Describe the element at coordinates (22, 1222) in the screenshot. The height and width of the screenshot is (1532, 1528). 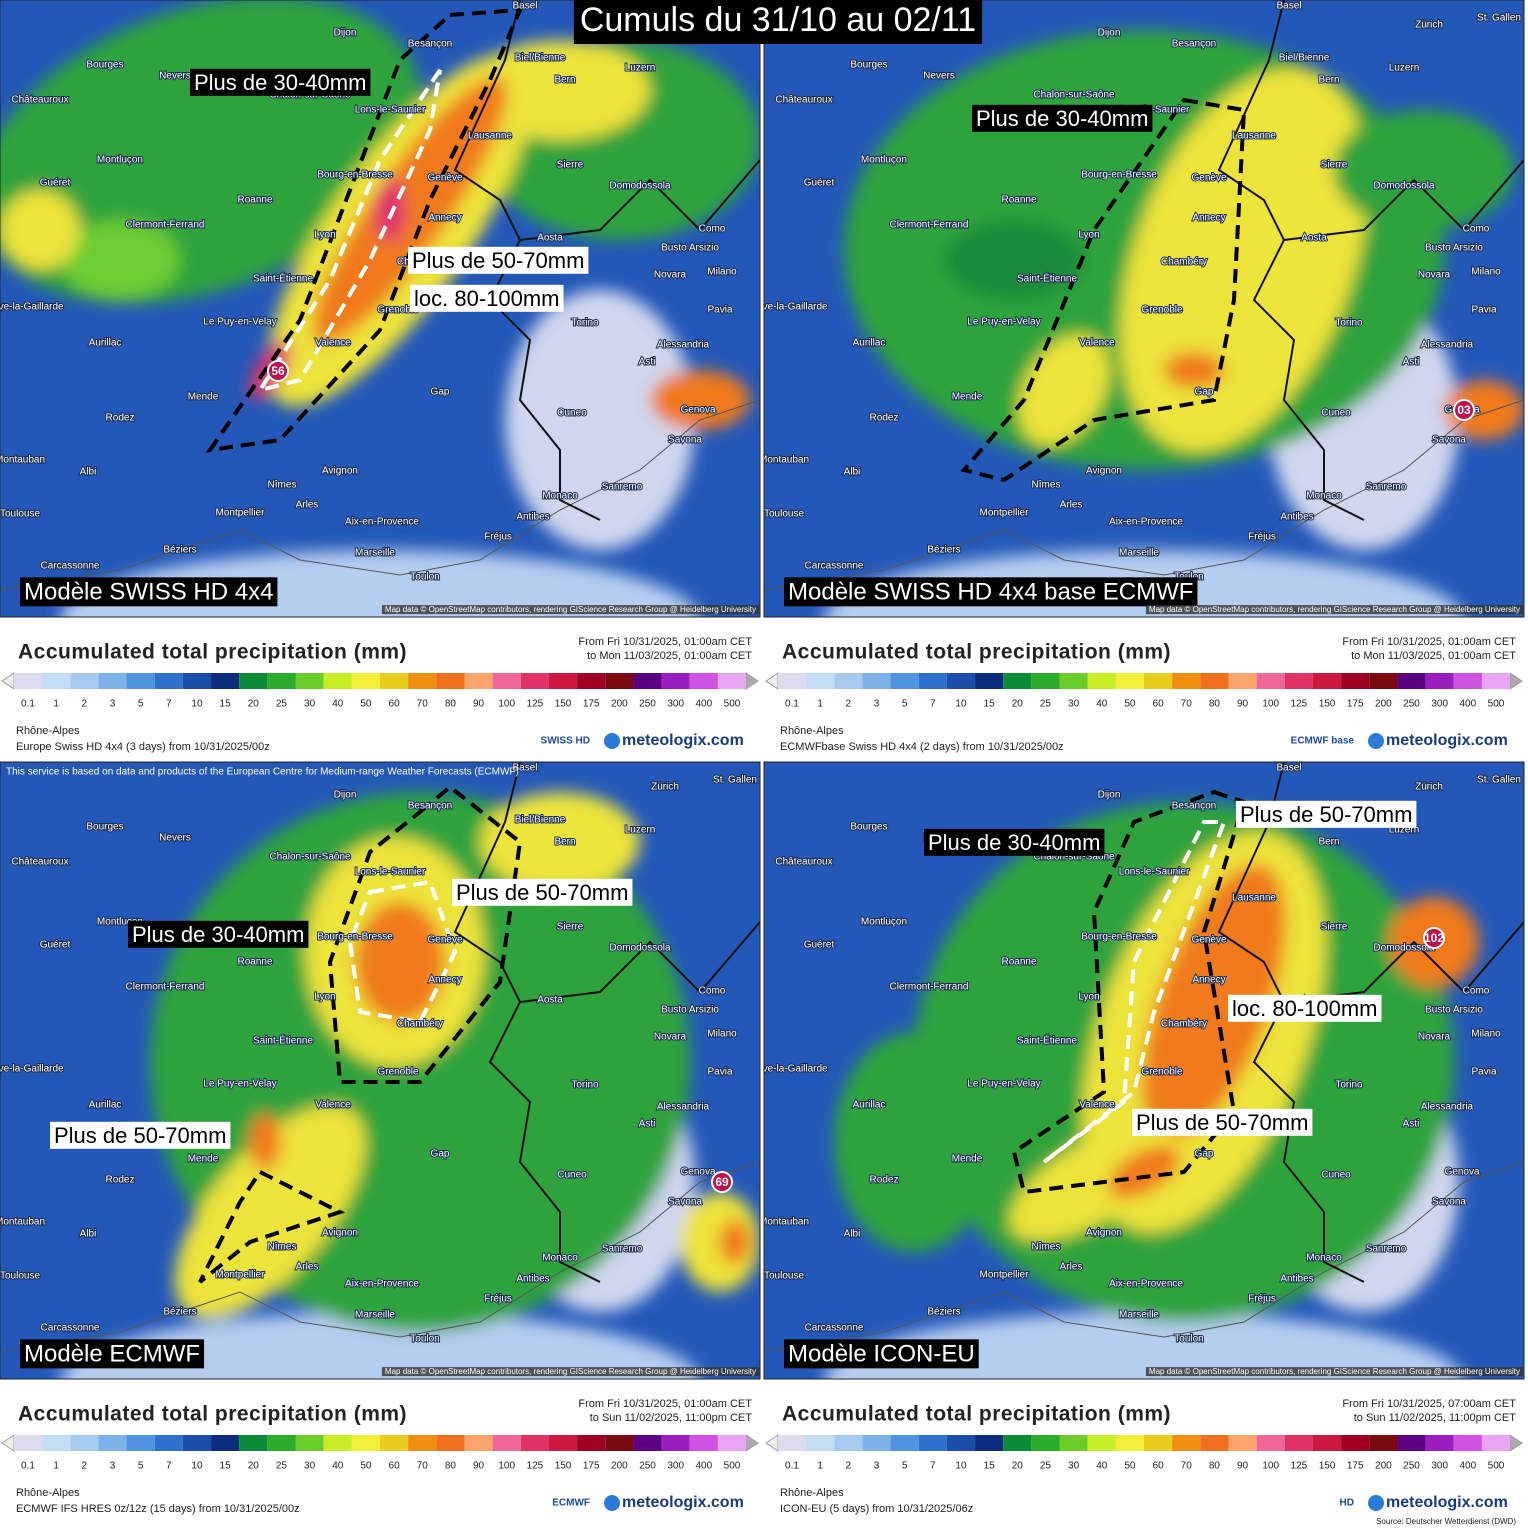
I see `city-label: Montauban` at that location.